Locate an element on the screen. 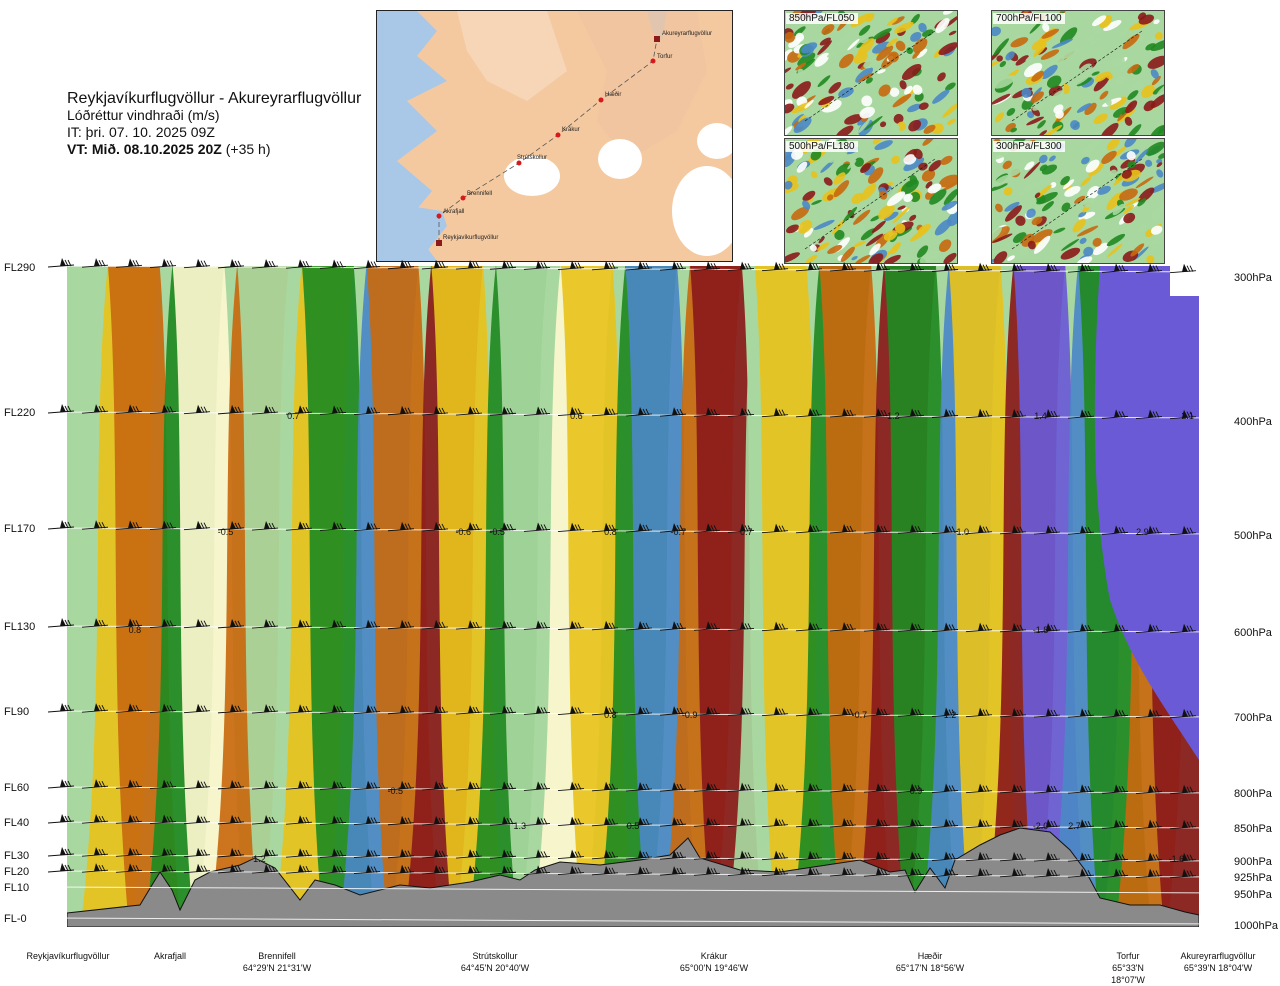 The image size is (1280, 986). strong-ascent-region is located at coordinates (1146, 513).